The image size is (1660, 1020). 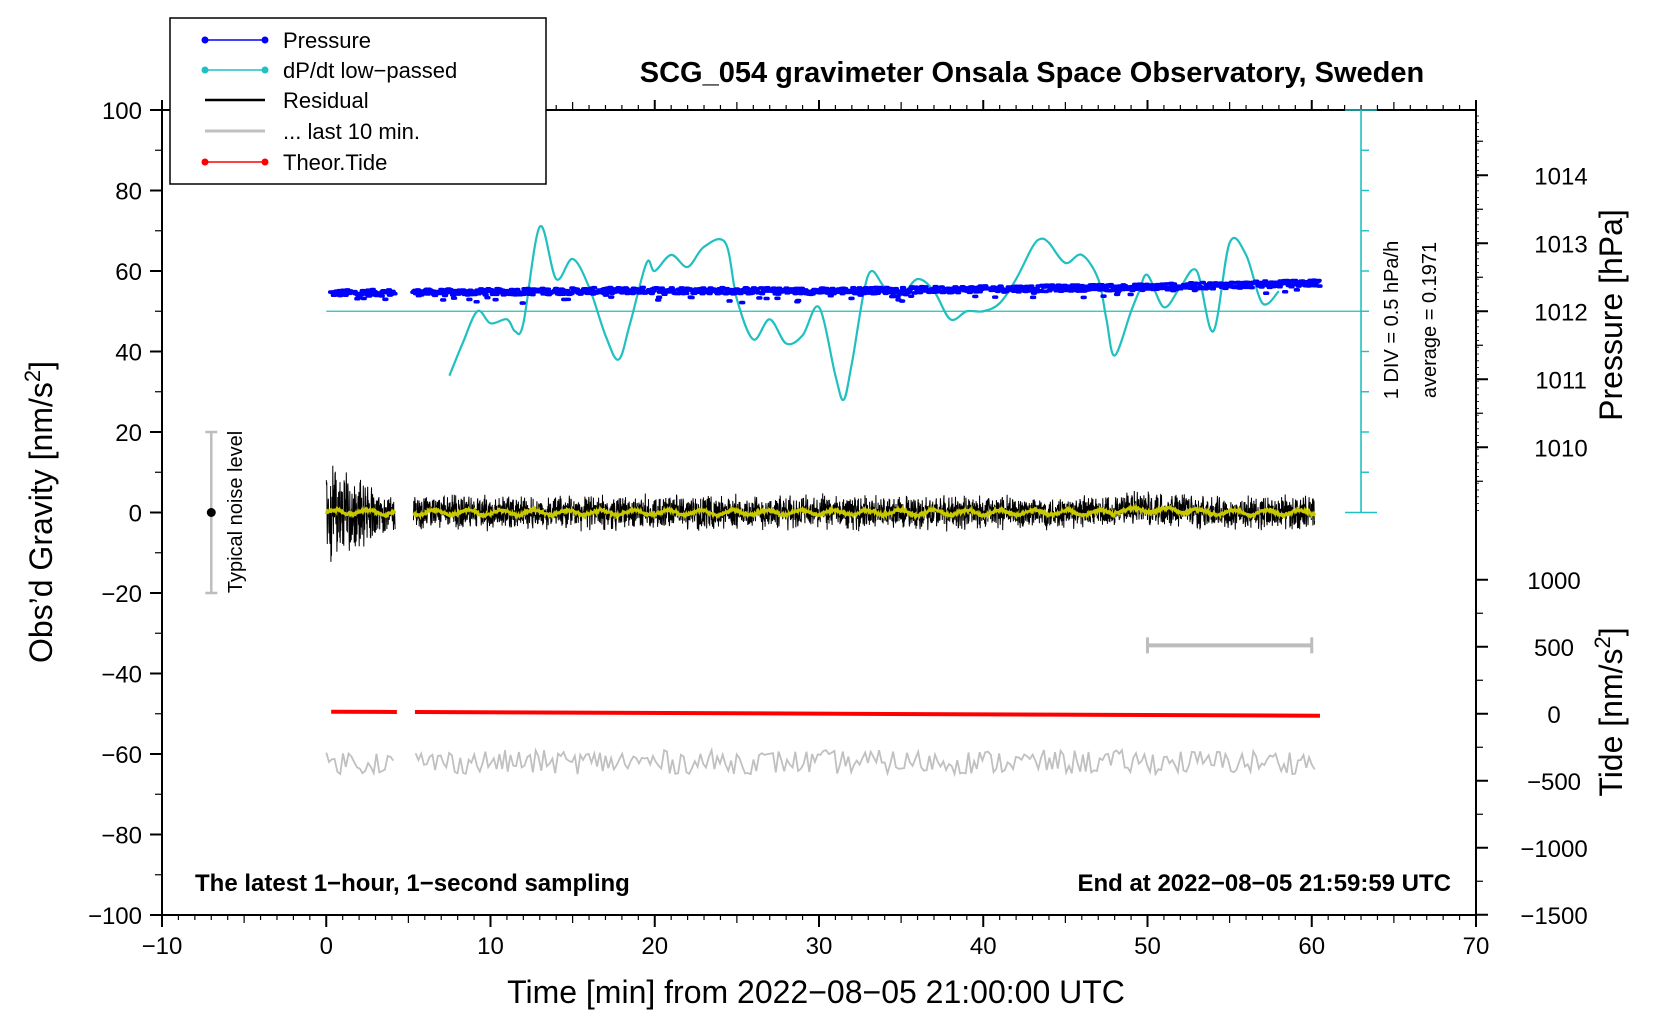 I want to click on legend-label-residual: Residual, so click(x=326, y=100).